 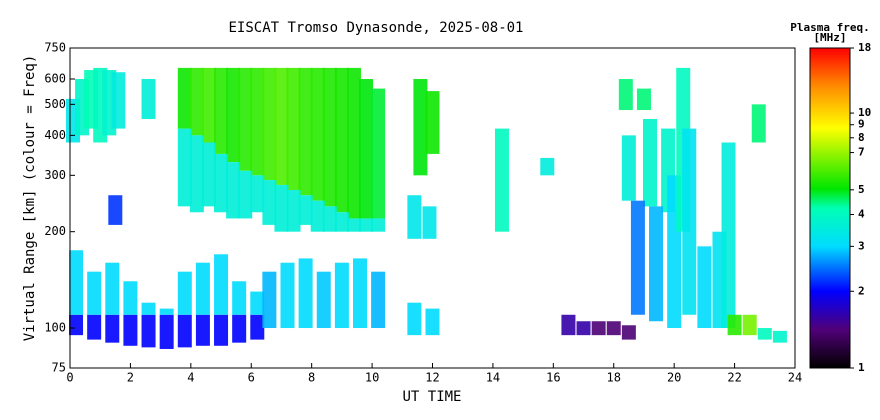 I want to click on x-axis-label: UT TIME, so click(x=431, y=397).